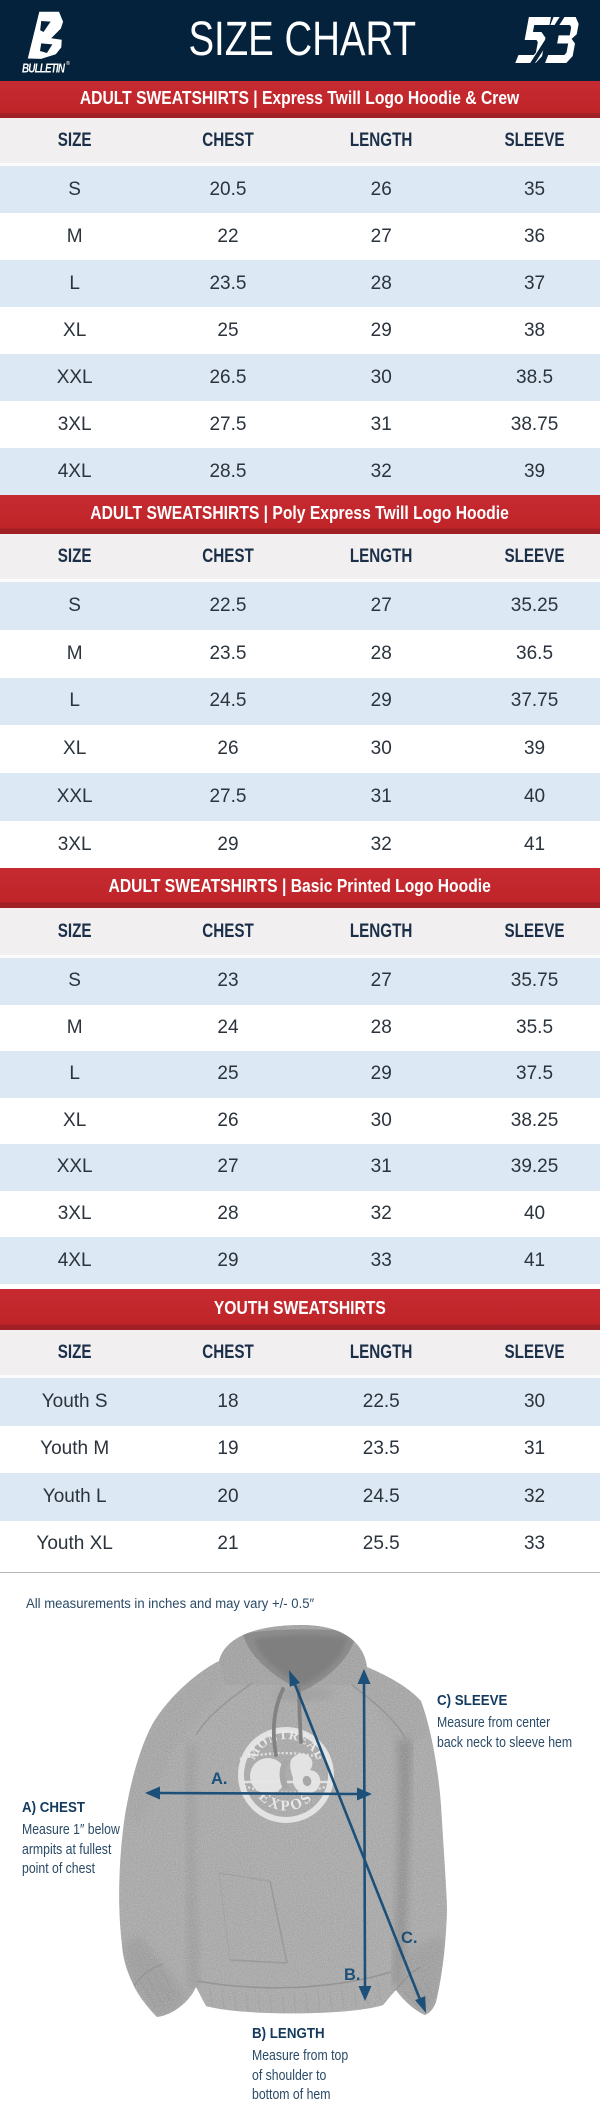  Describe the element at coordinates (219, 1779) in the screenshot. I see `svg-text: A.` at that location.